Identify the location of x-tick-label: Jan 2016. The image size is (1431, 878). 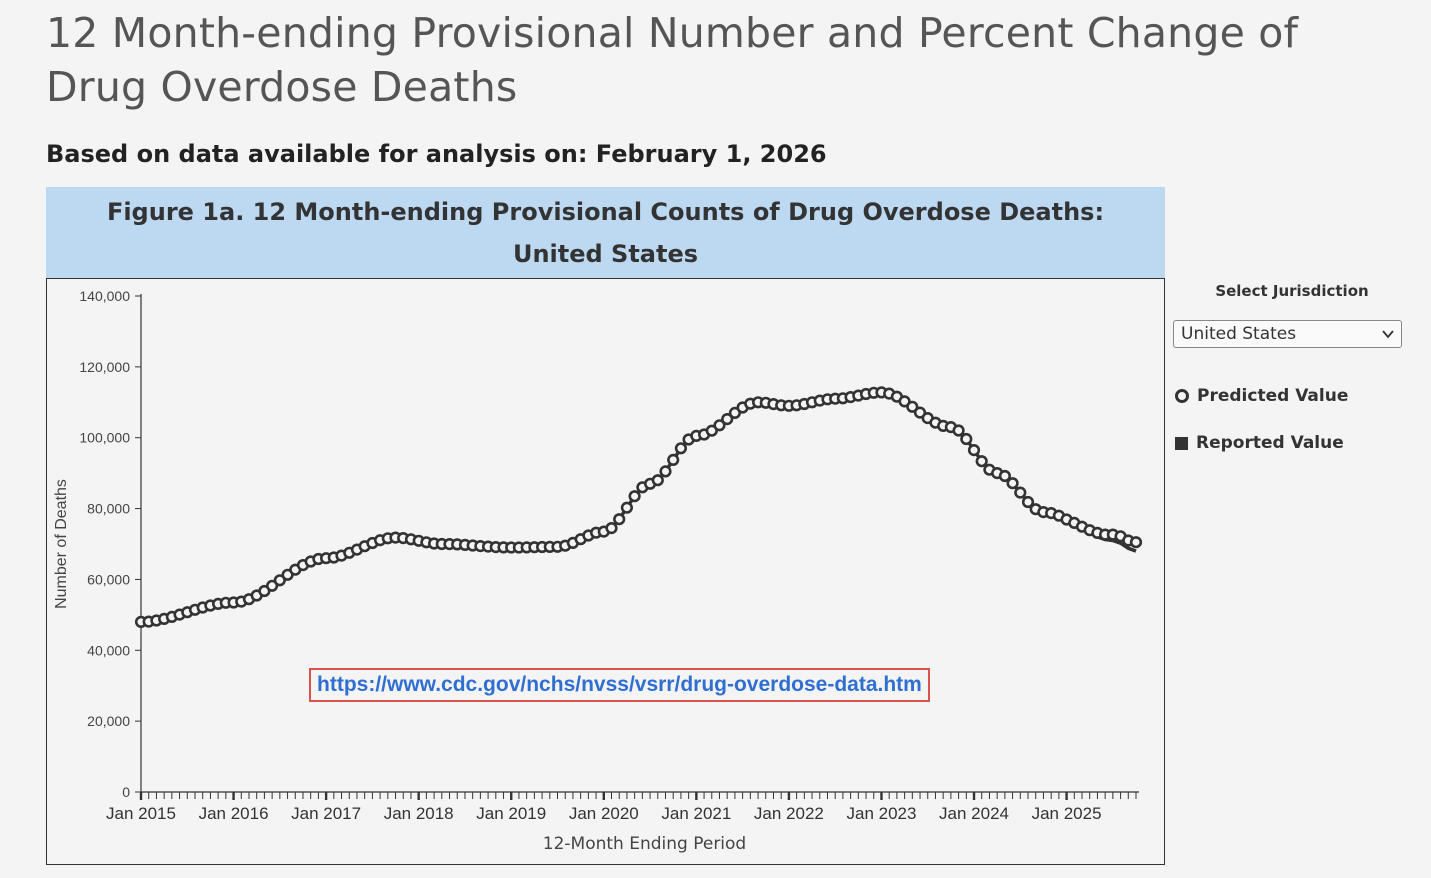
(234, 813).